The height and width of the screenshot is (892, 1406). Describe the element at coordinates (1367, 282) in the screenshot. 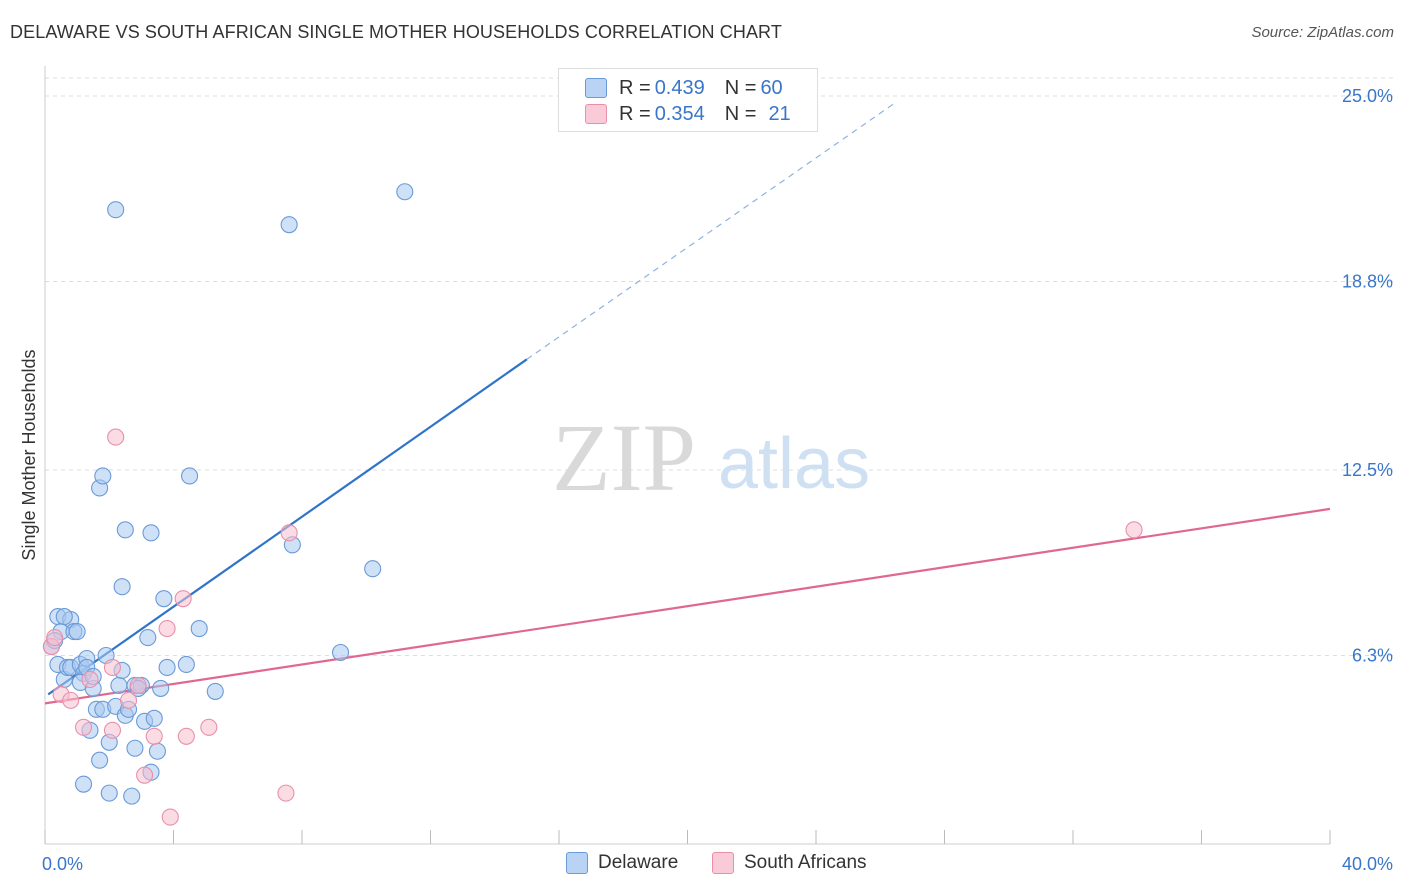

I see `y-tick-label: 18.8%` at that location.